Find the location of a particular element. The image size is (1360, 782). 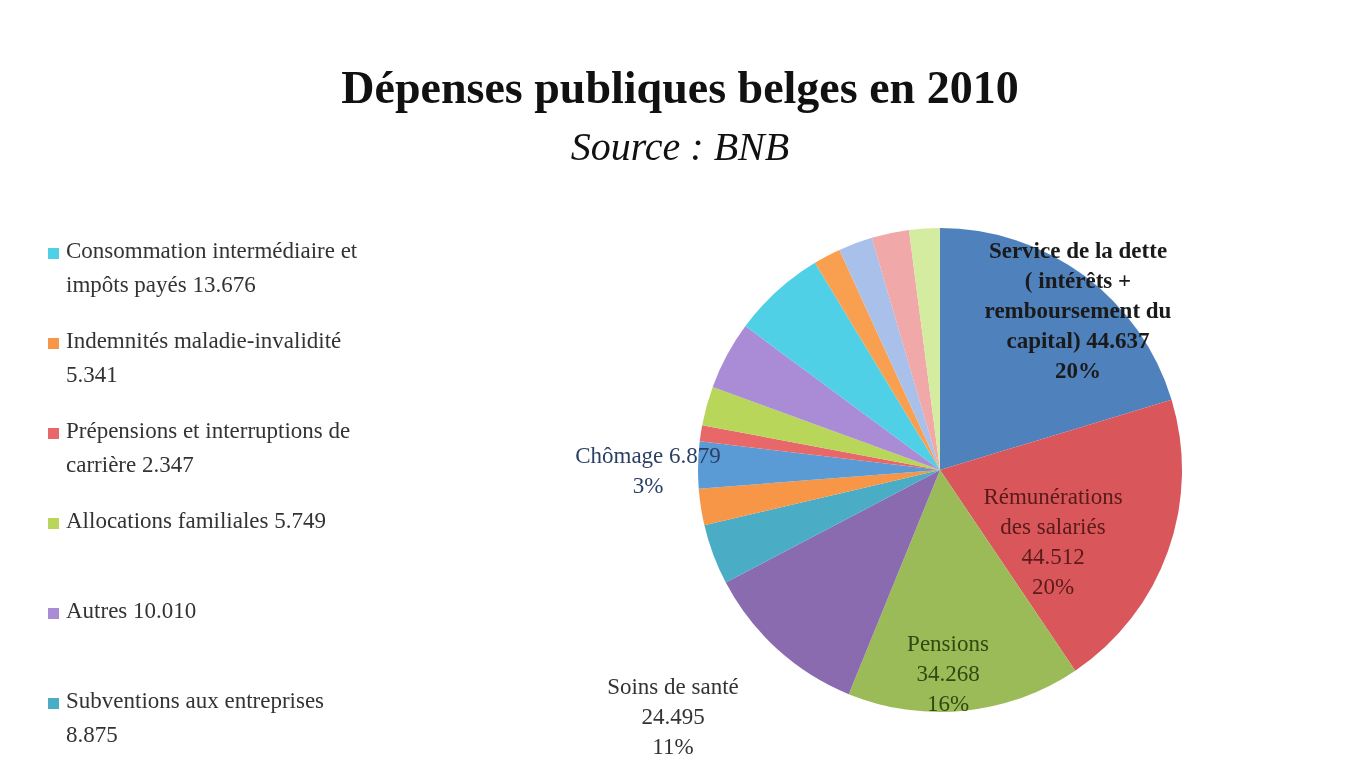

slice-label: Soins de santé is located at coordinates (673, 687).